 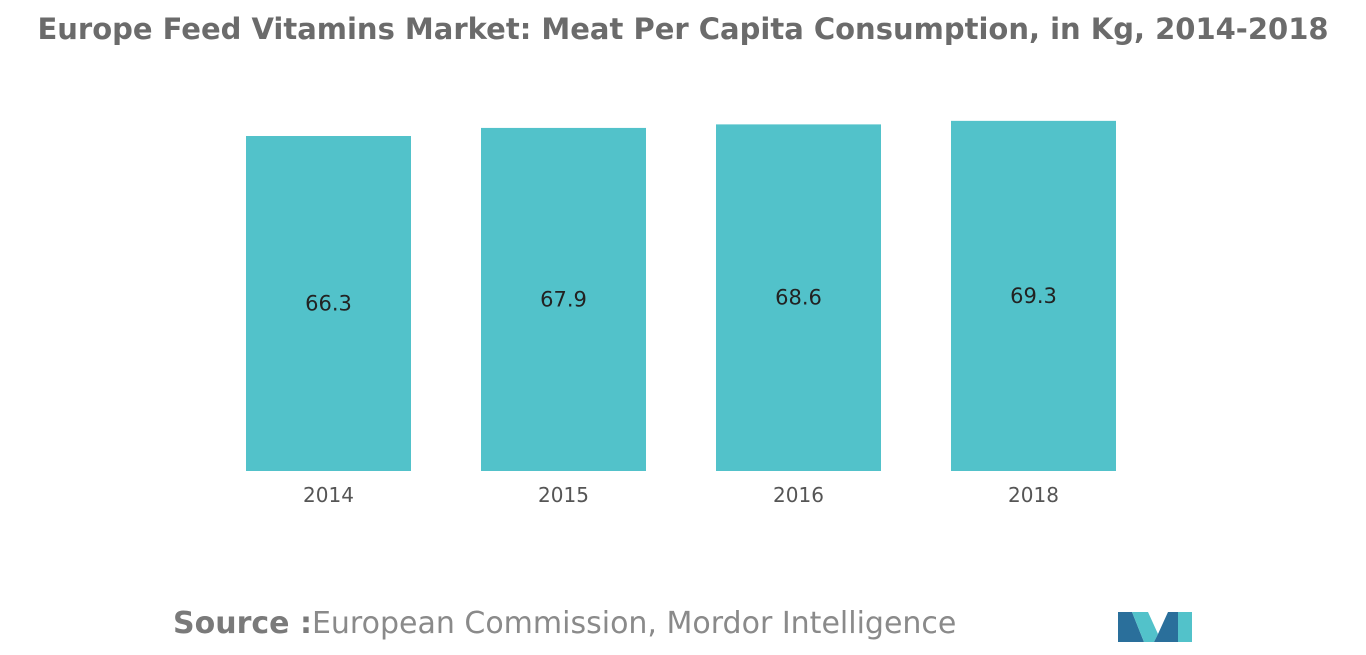 I want to click on bar-value-label-2015: 67.9, so click(x=563, y=299).